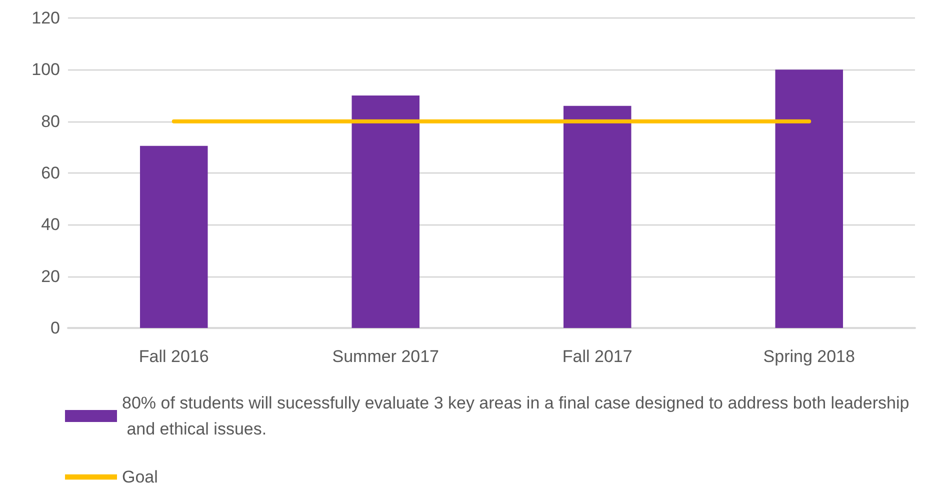  I want to click on x-tick-label: Spring 2018, so click(809, 356).